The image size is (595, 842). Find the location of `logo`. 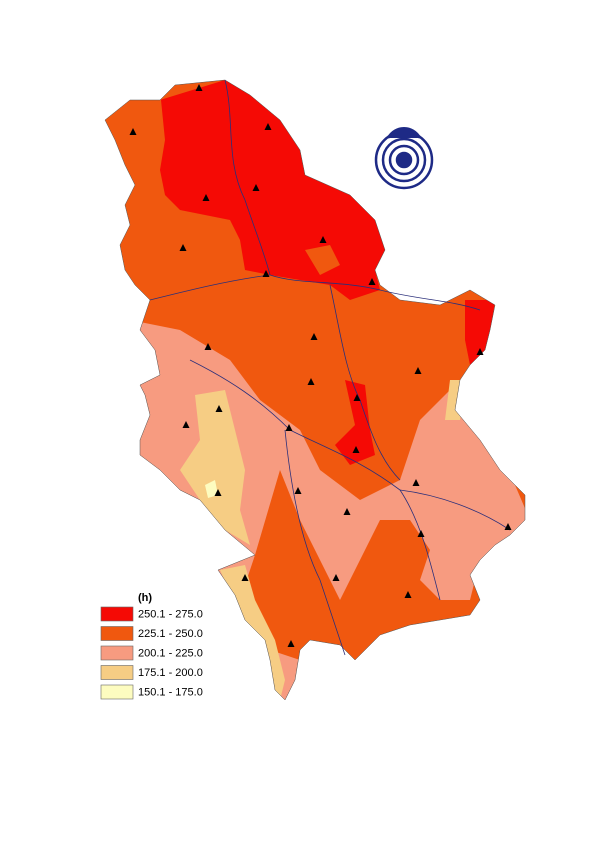

logo is located at coordinates (404, 158).